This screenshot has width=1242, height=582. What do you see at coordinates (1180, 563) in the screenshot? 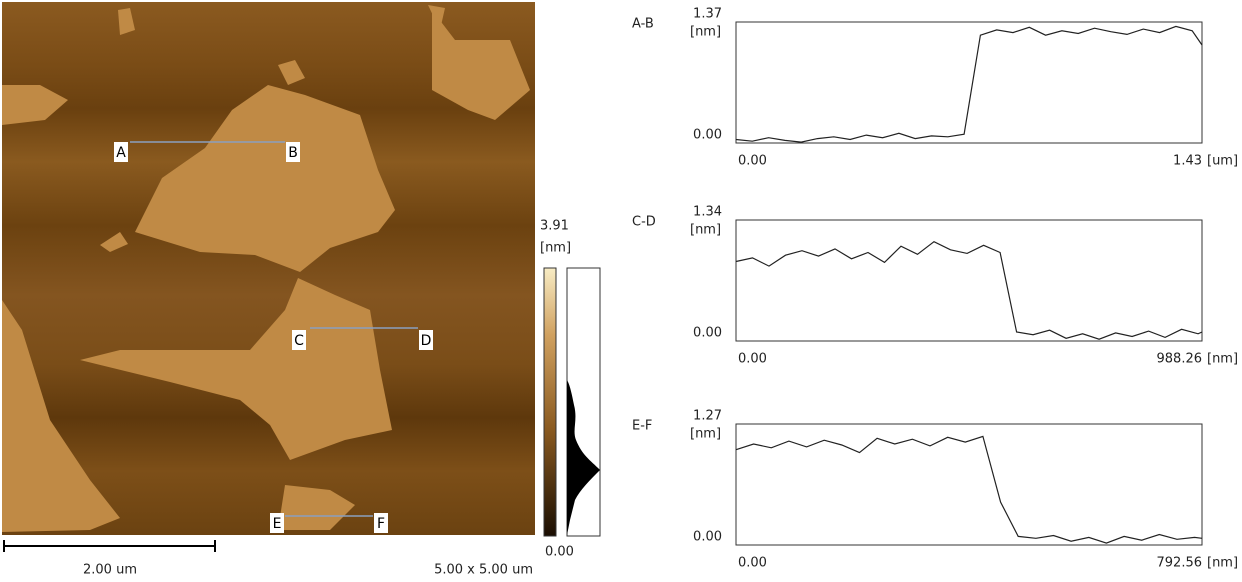
I see `x-tick-label: 792.56` at bounding box center [1180, 563].